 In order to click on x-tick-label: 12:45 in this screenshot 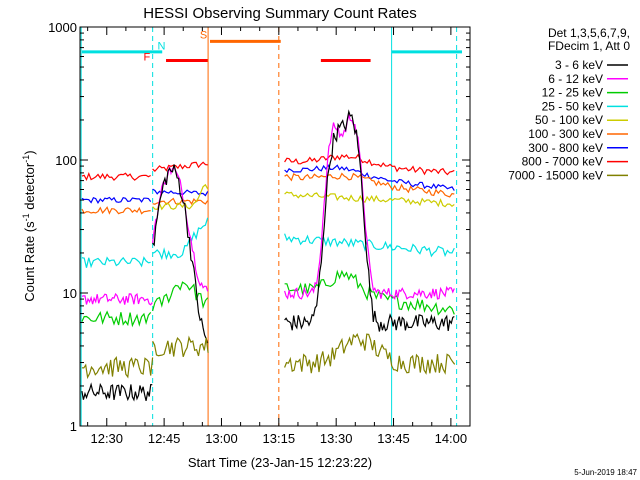, I will do `click(164, 438)`.